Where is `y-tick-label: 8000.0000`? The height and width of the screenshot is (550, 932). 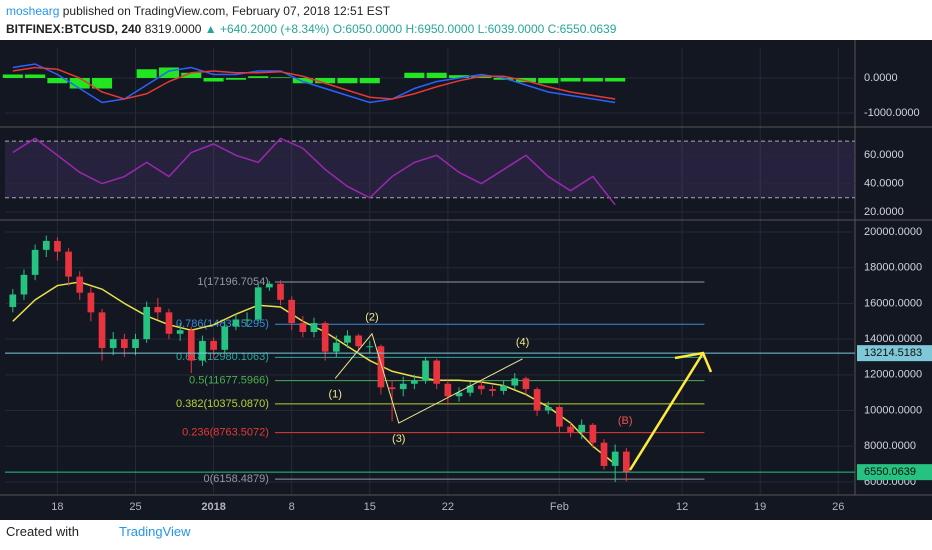 y-tick-label: 8000.0000 is located at coordinates (890, 446).